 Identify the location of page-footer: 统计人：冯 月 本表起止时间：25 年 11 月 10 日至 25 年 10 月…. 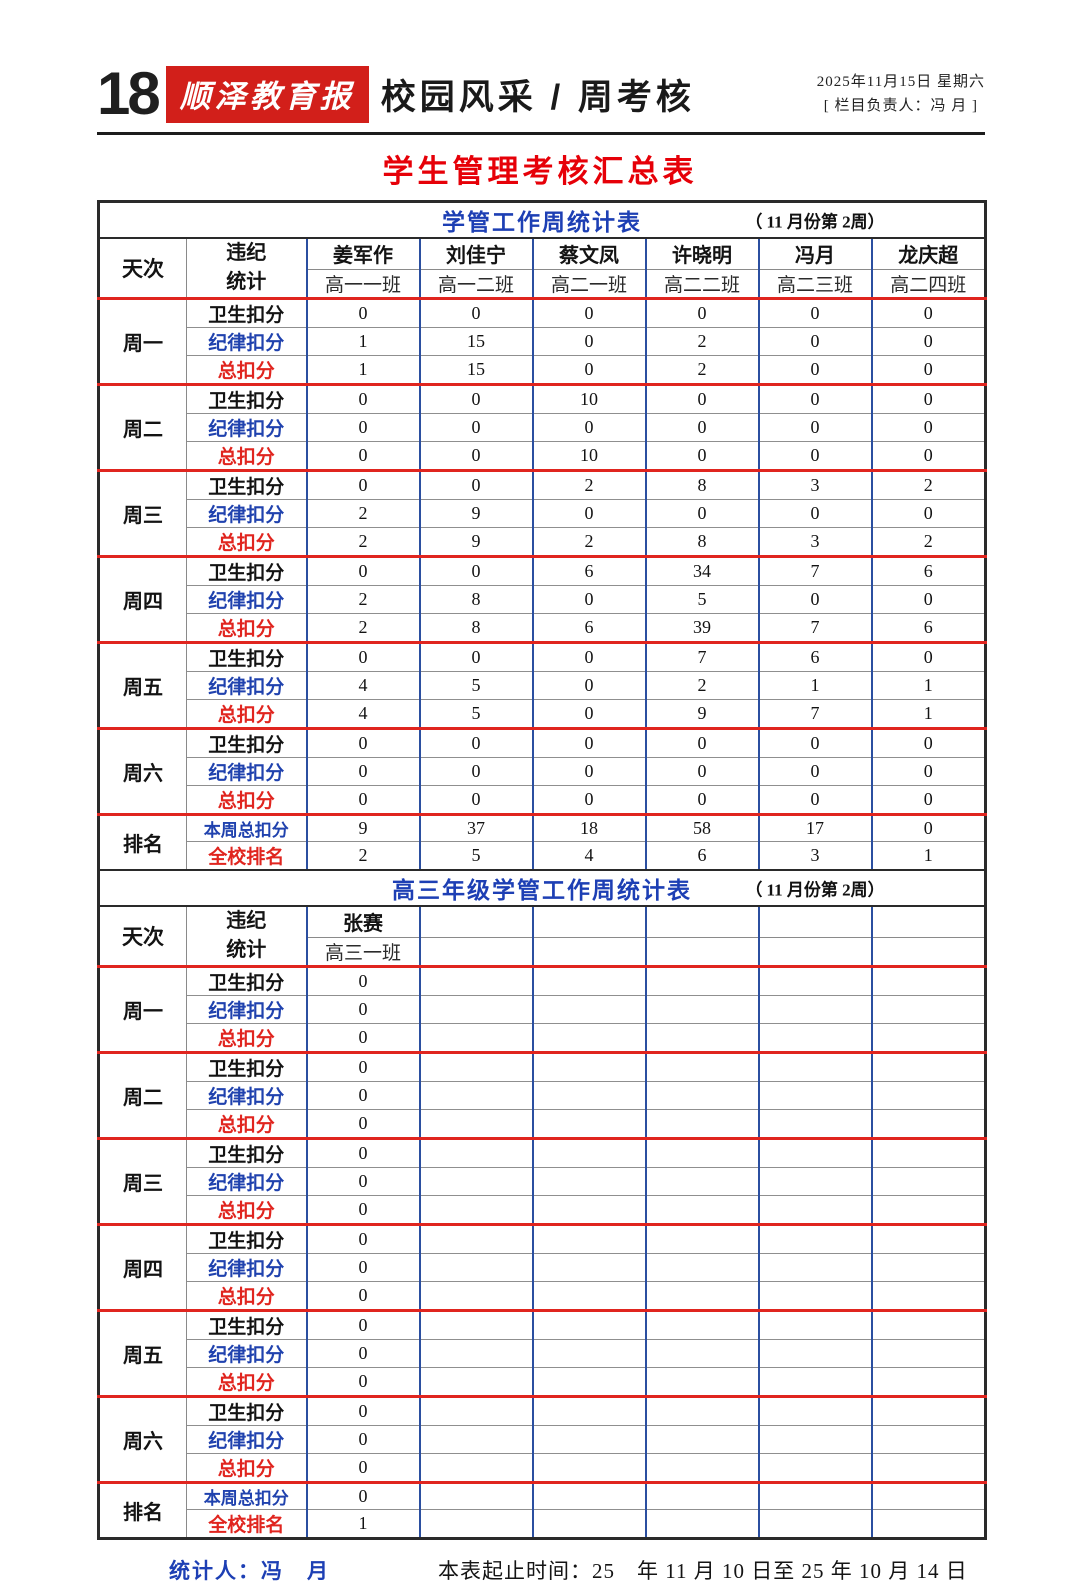
(541, 1570).